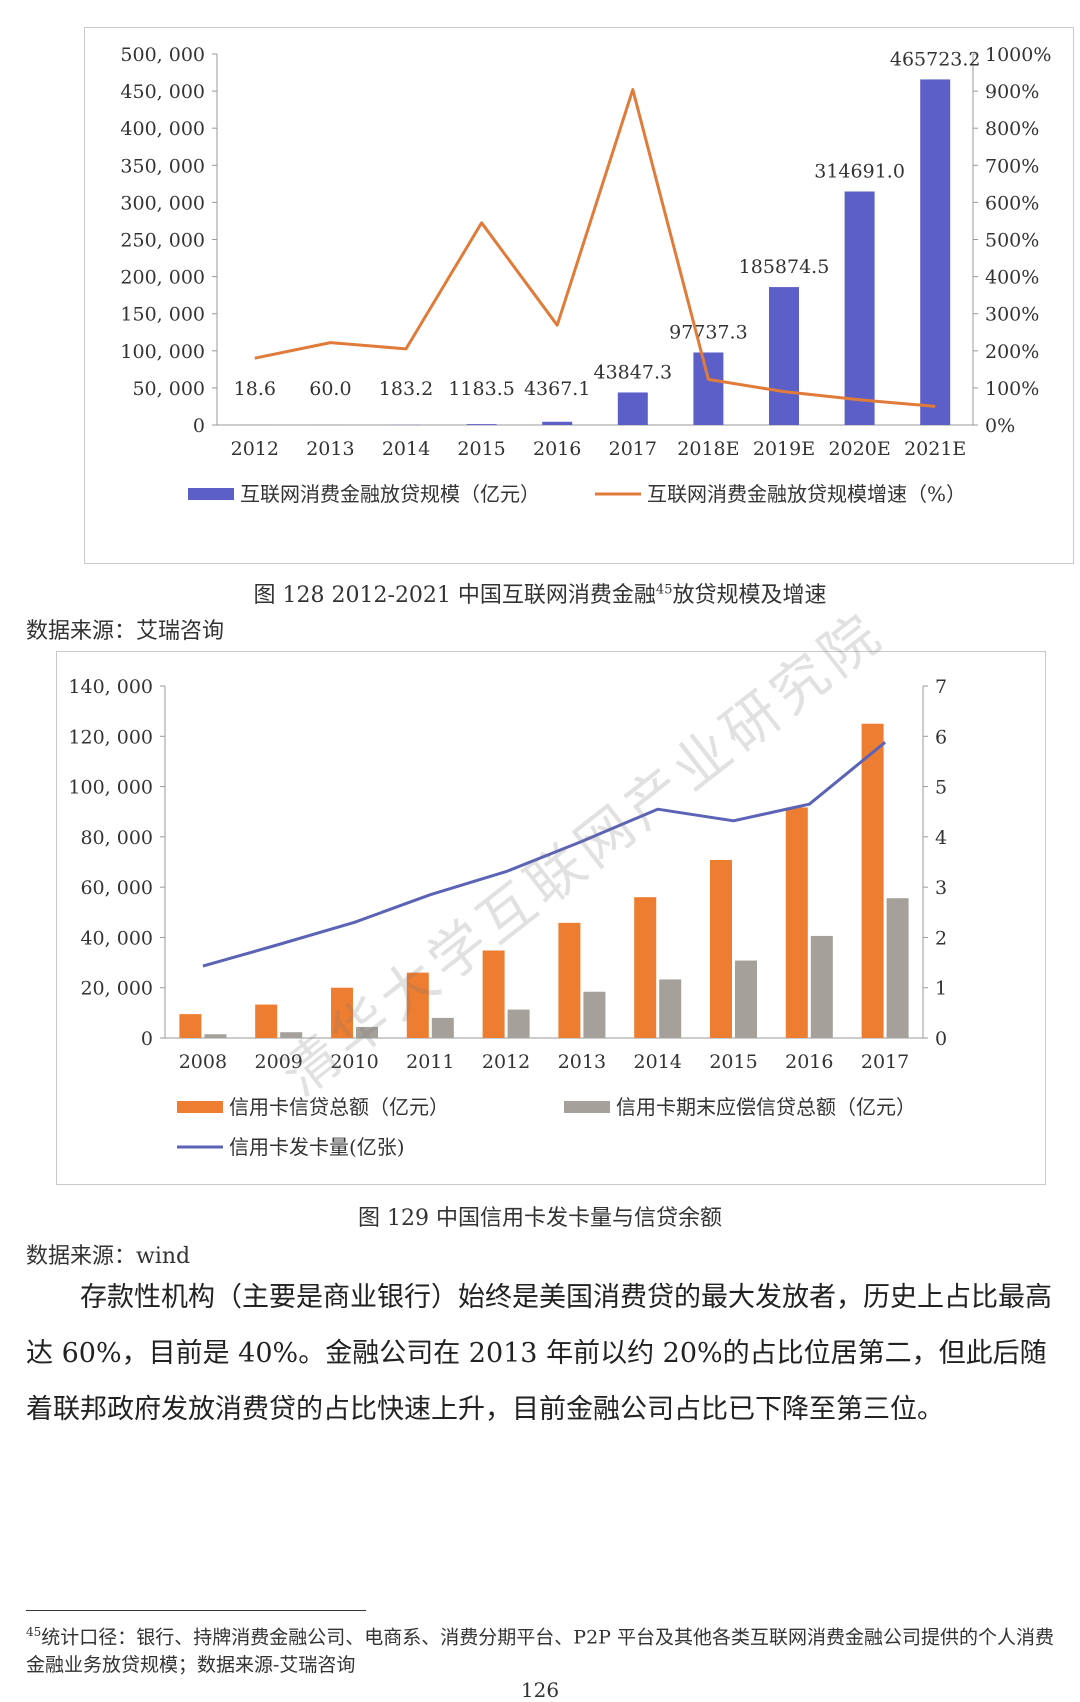  Describe the element at coordinates (941, 888) in the screenshot. I see `chart2-right-tick-label: 3` at that location.